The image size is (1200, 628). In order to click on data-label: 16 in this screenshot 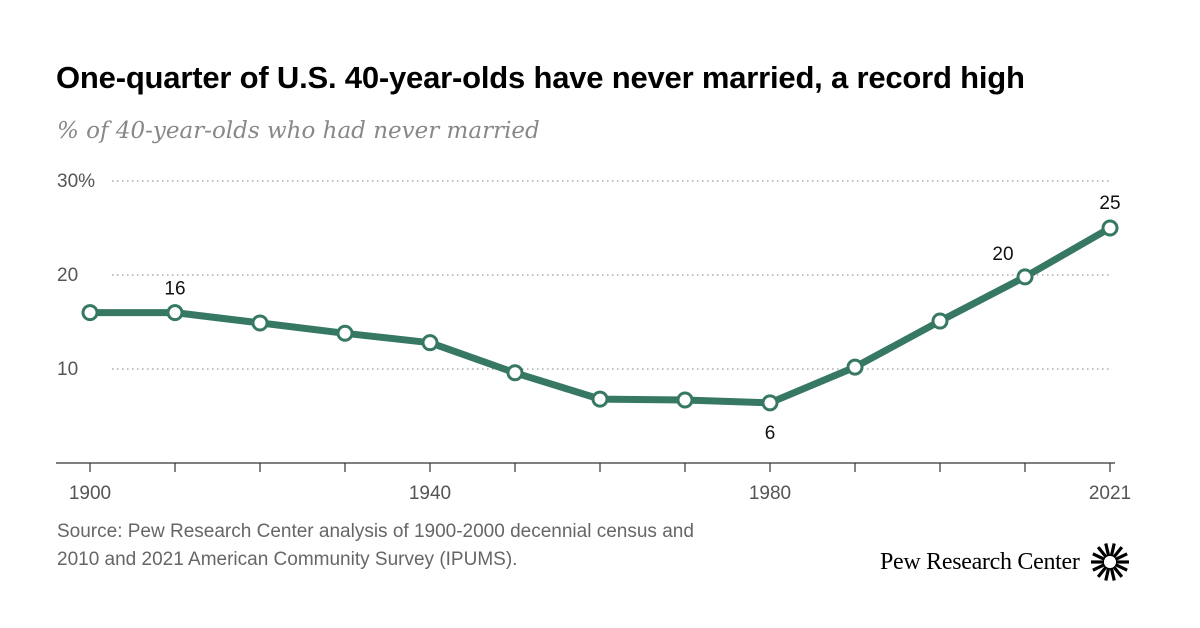, I will do `click(174, 289)`.